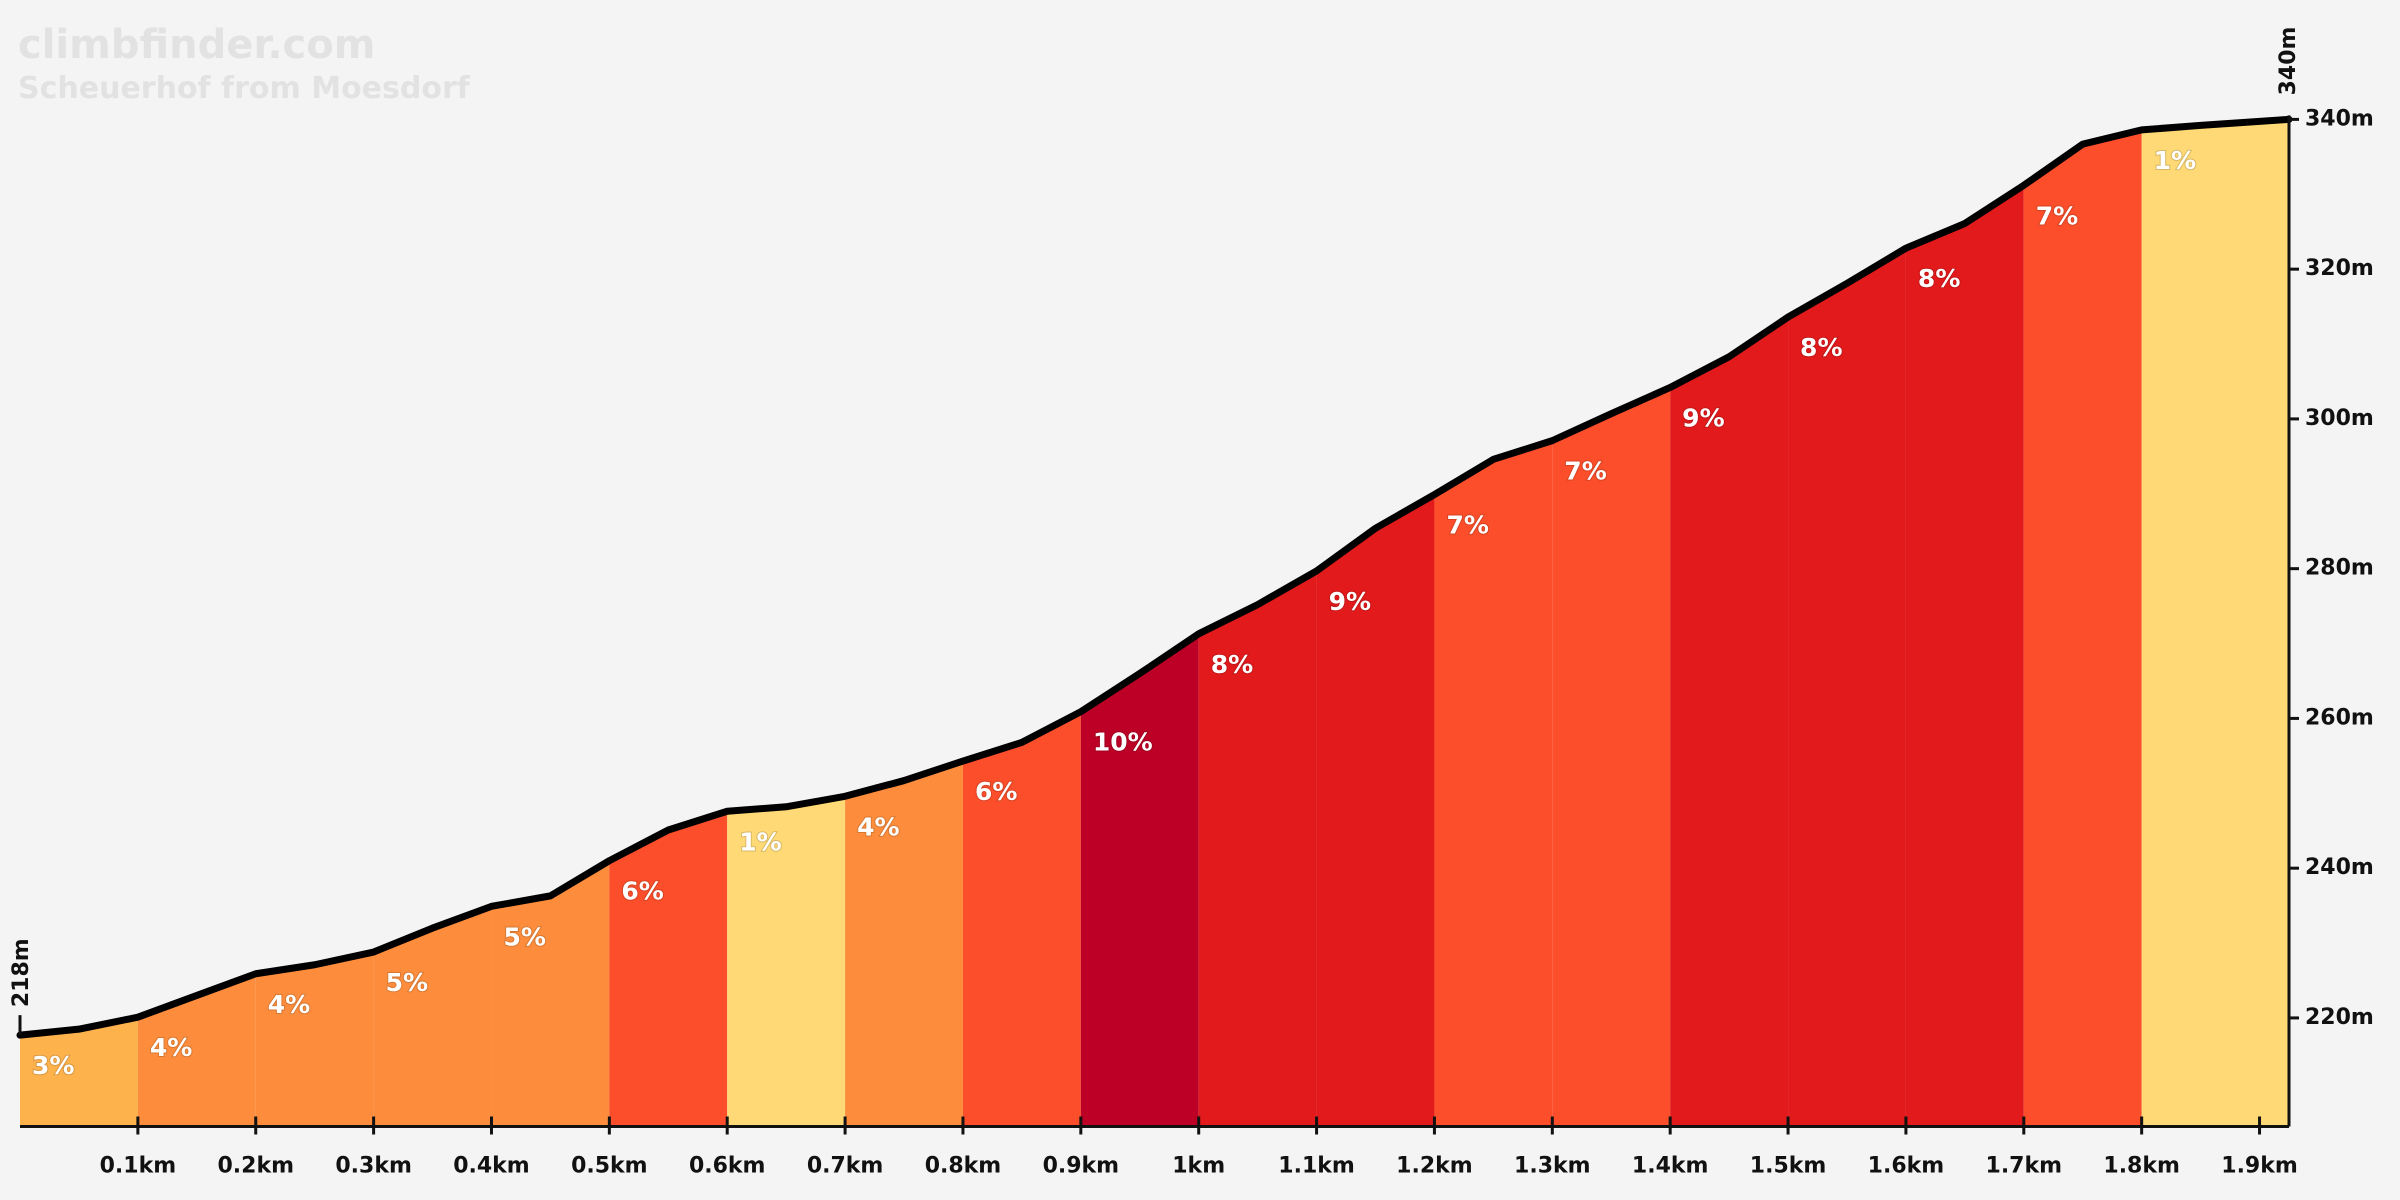 The width and height of the screenshot is (2400, 1200). What do you see at coordinates (2339, 568) in the screenshot?
I see `y-tick-label: 280m` at bounding box center [2339, 568].